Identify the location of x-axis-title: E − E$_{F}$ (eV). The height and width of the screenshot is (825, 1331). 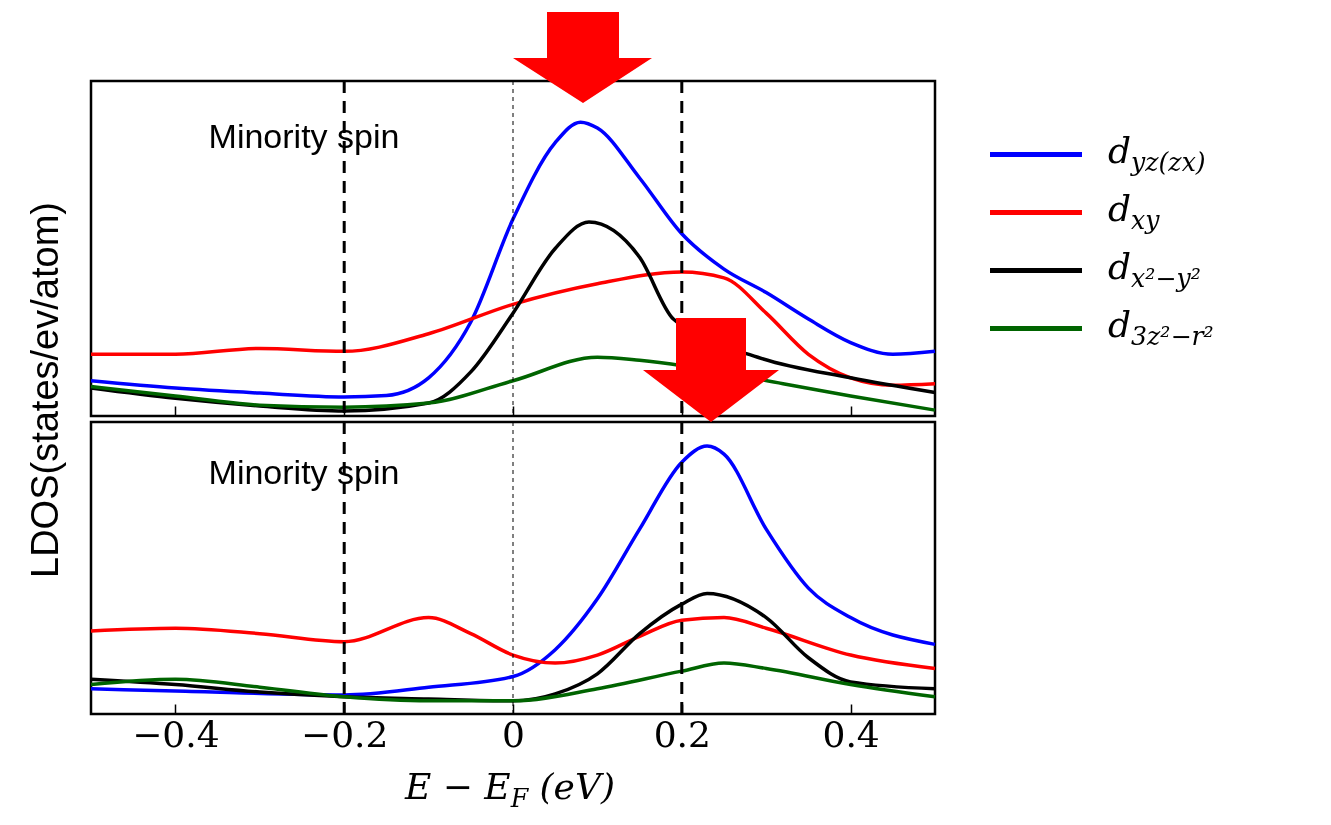
(510, 790).